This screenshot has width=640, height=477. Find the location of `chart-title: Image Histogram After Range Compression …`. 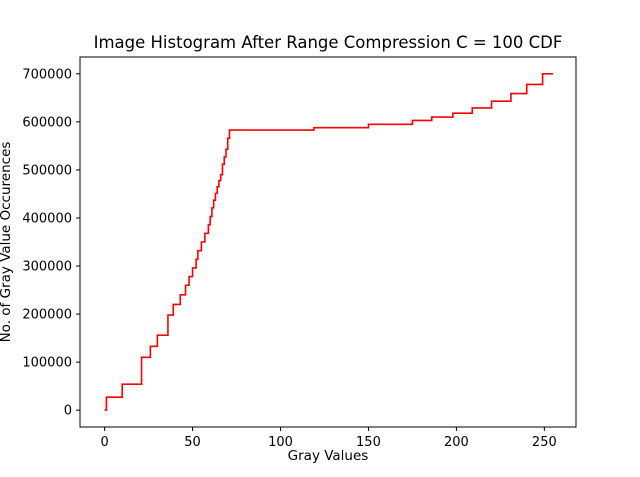

chart-title: Image Histogram After Range Compression … is located at coordinates (328, 42).